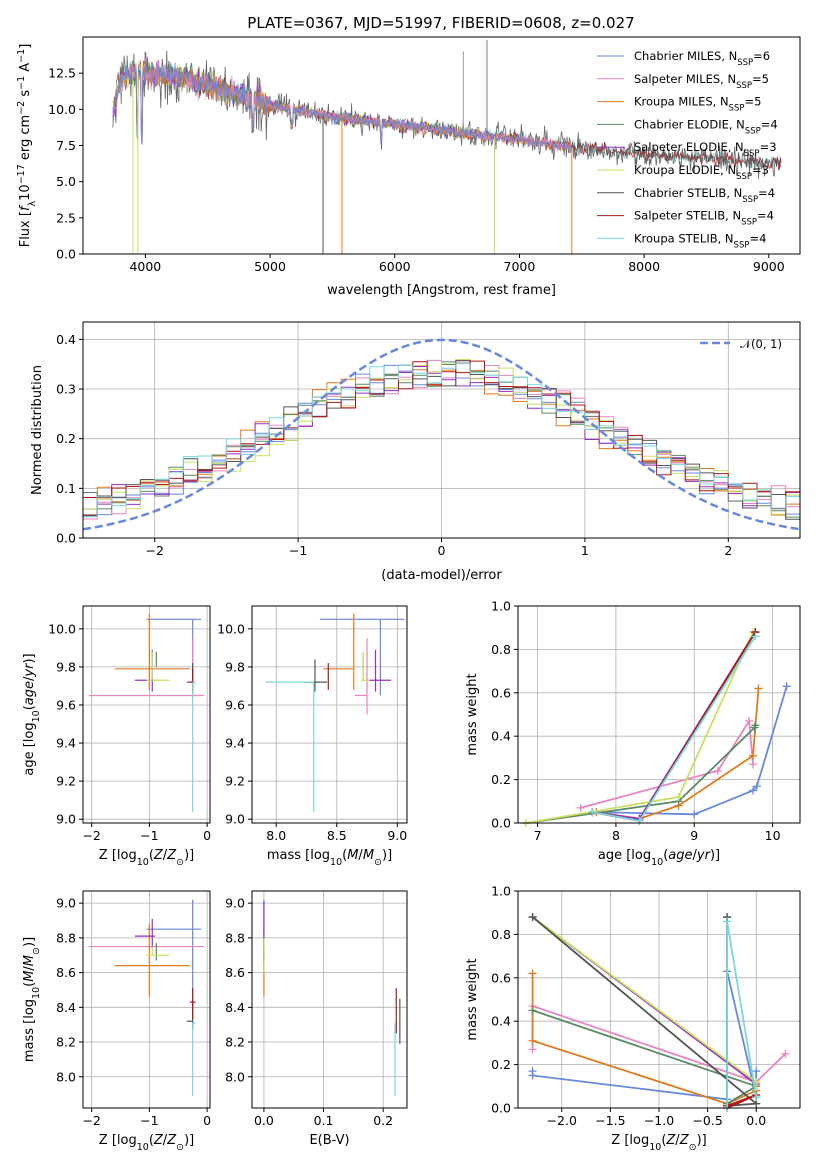 Image resolution: width=819 pixels, height=1170 pixels. What do you see at coordinates (610, 1120) in the screenshot?
I see `x-tick-label: −1.5` at bounding box center [610, 1120].